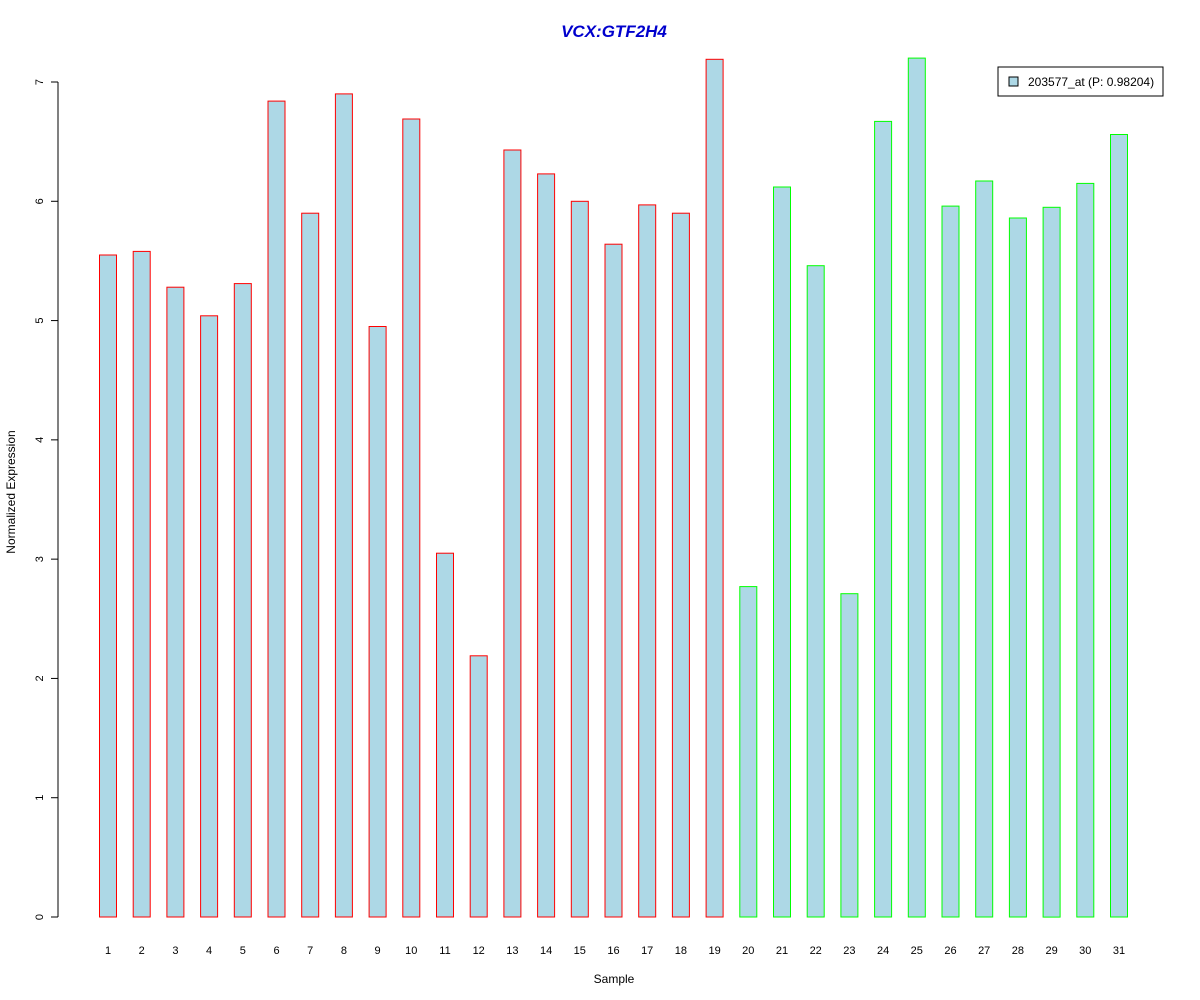  What do you see at coordinates (714, 951) in the screenshot?
I see `x-tick-label: 19` at bounding box center [714, 951].